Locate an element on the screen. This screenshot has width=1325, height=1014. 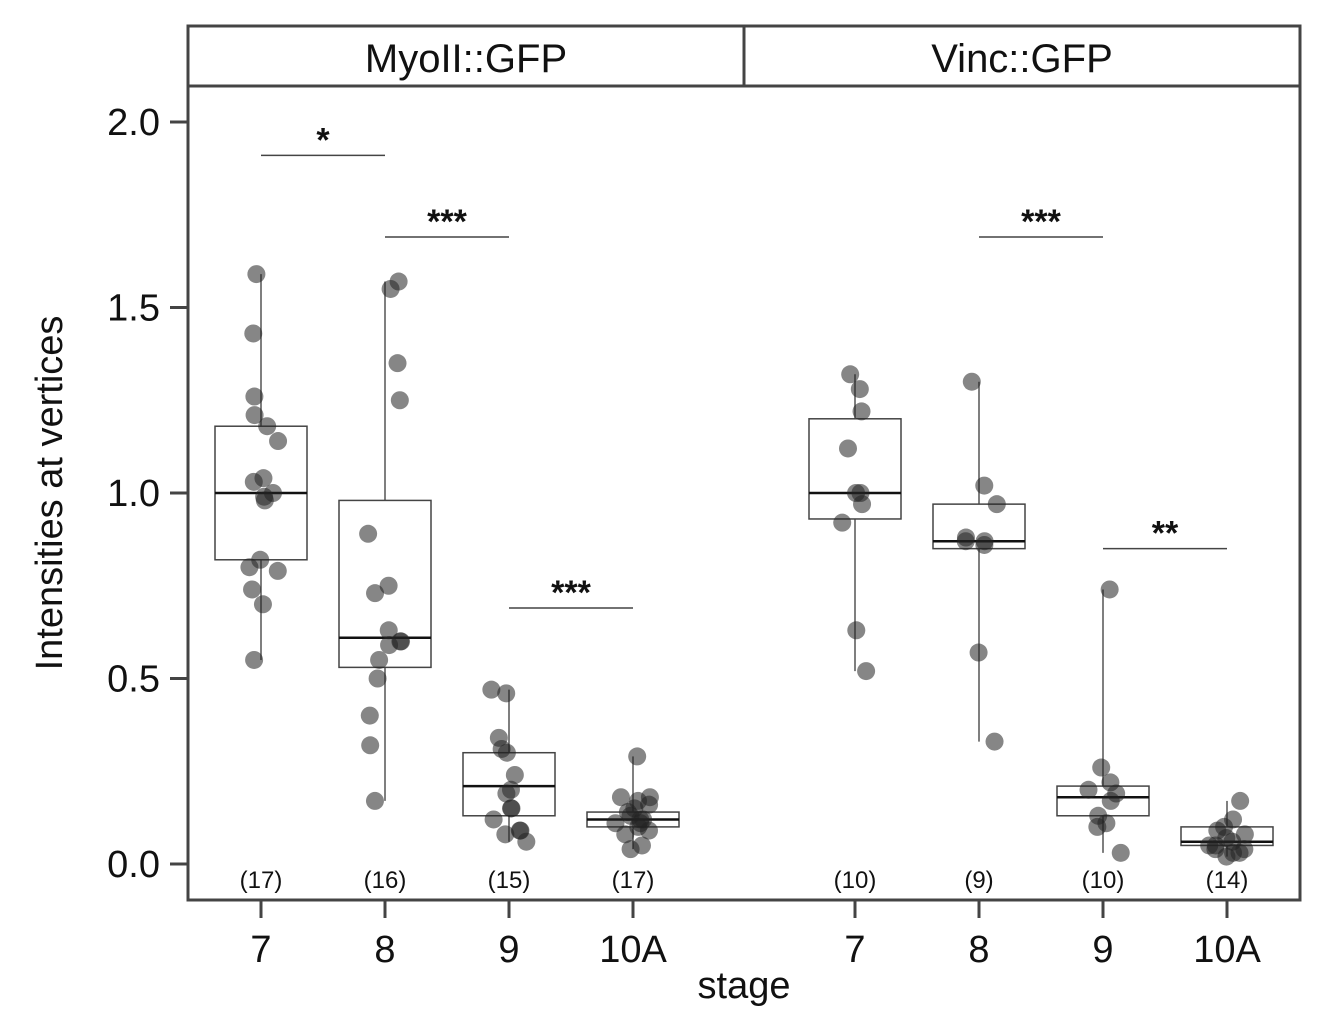
group-stage-10A: (14) is located at coordinates (1227, 842).